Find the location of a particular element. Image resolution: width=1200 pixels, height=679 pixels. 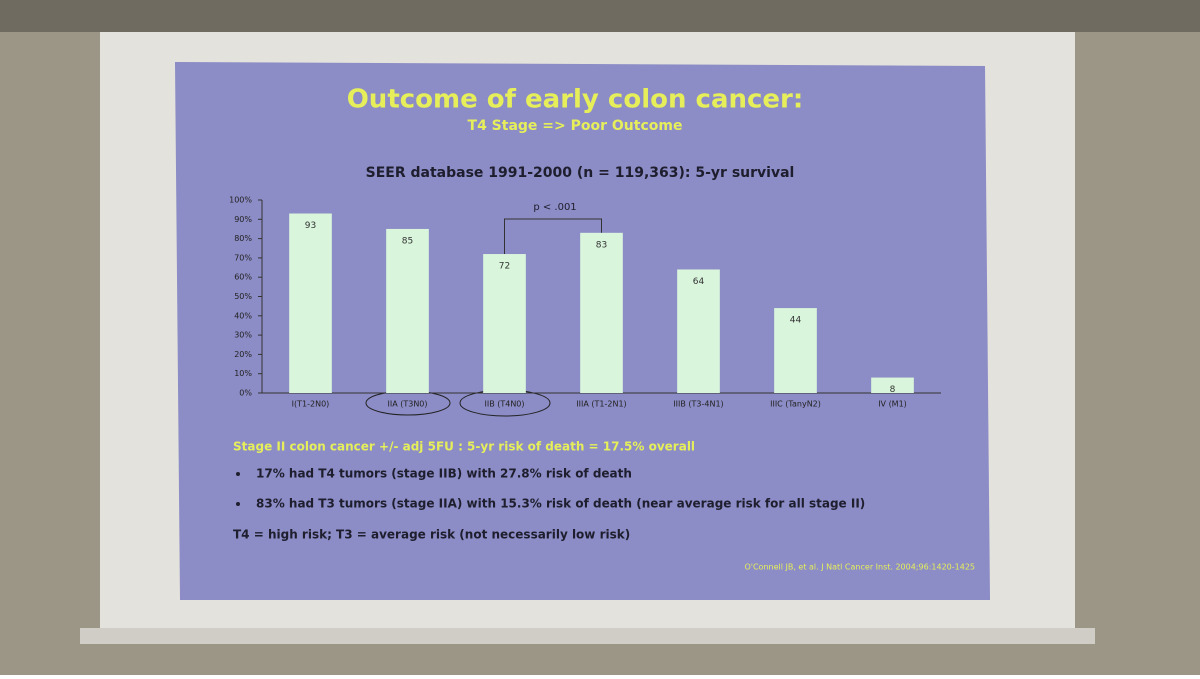

y-tick-label: 50% is located at coordinates (243, 296).